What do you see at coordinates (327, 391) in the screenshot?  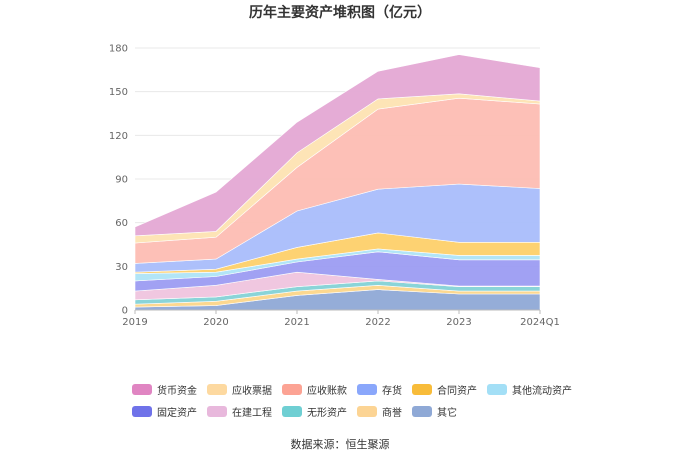 I see `legend-label: 应收账款` at bounding box center [327, 391].